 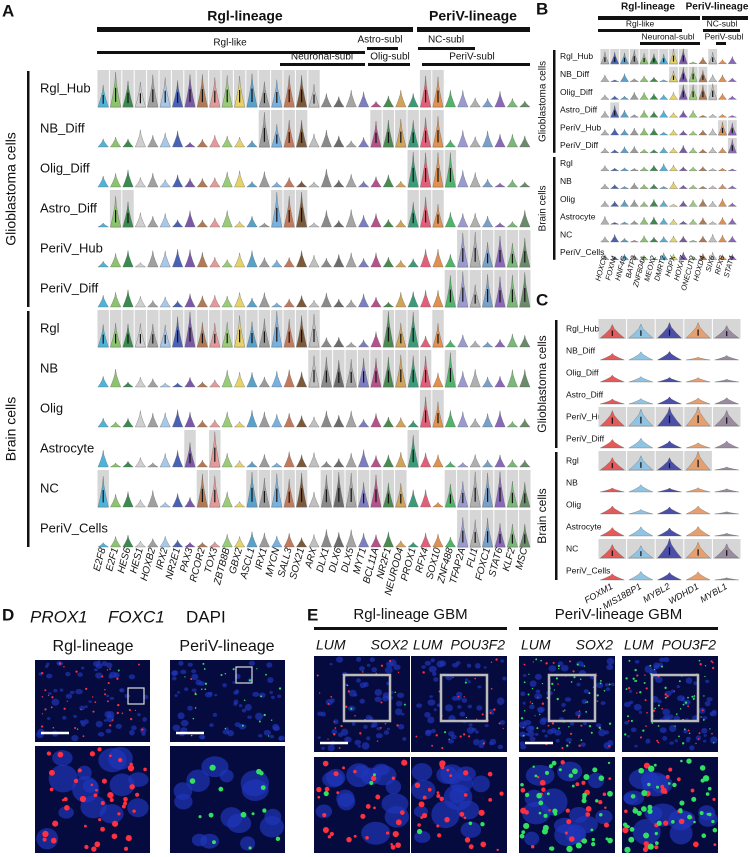 I want to click on sublineage-label: NC-subl, so click(x=446, y=40).